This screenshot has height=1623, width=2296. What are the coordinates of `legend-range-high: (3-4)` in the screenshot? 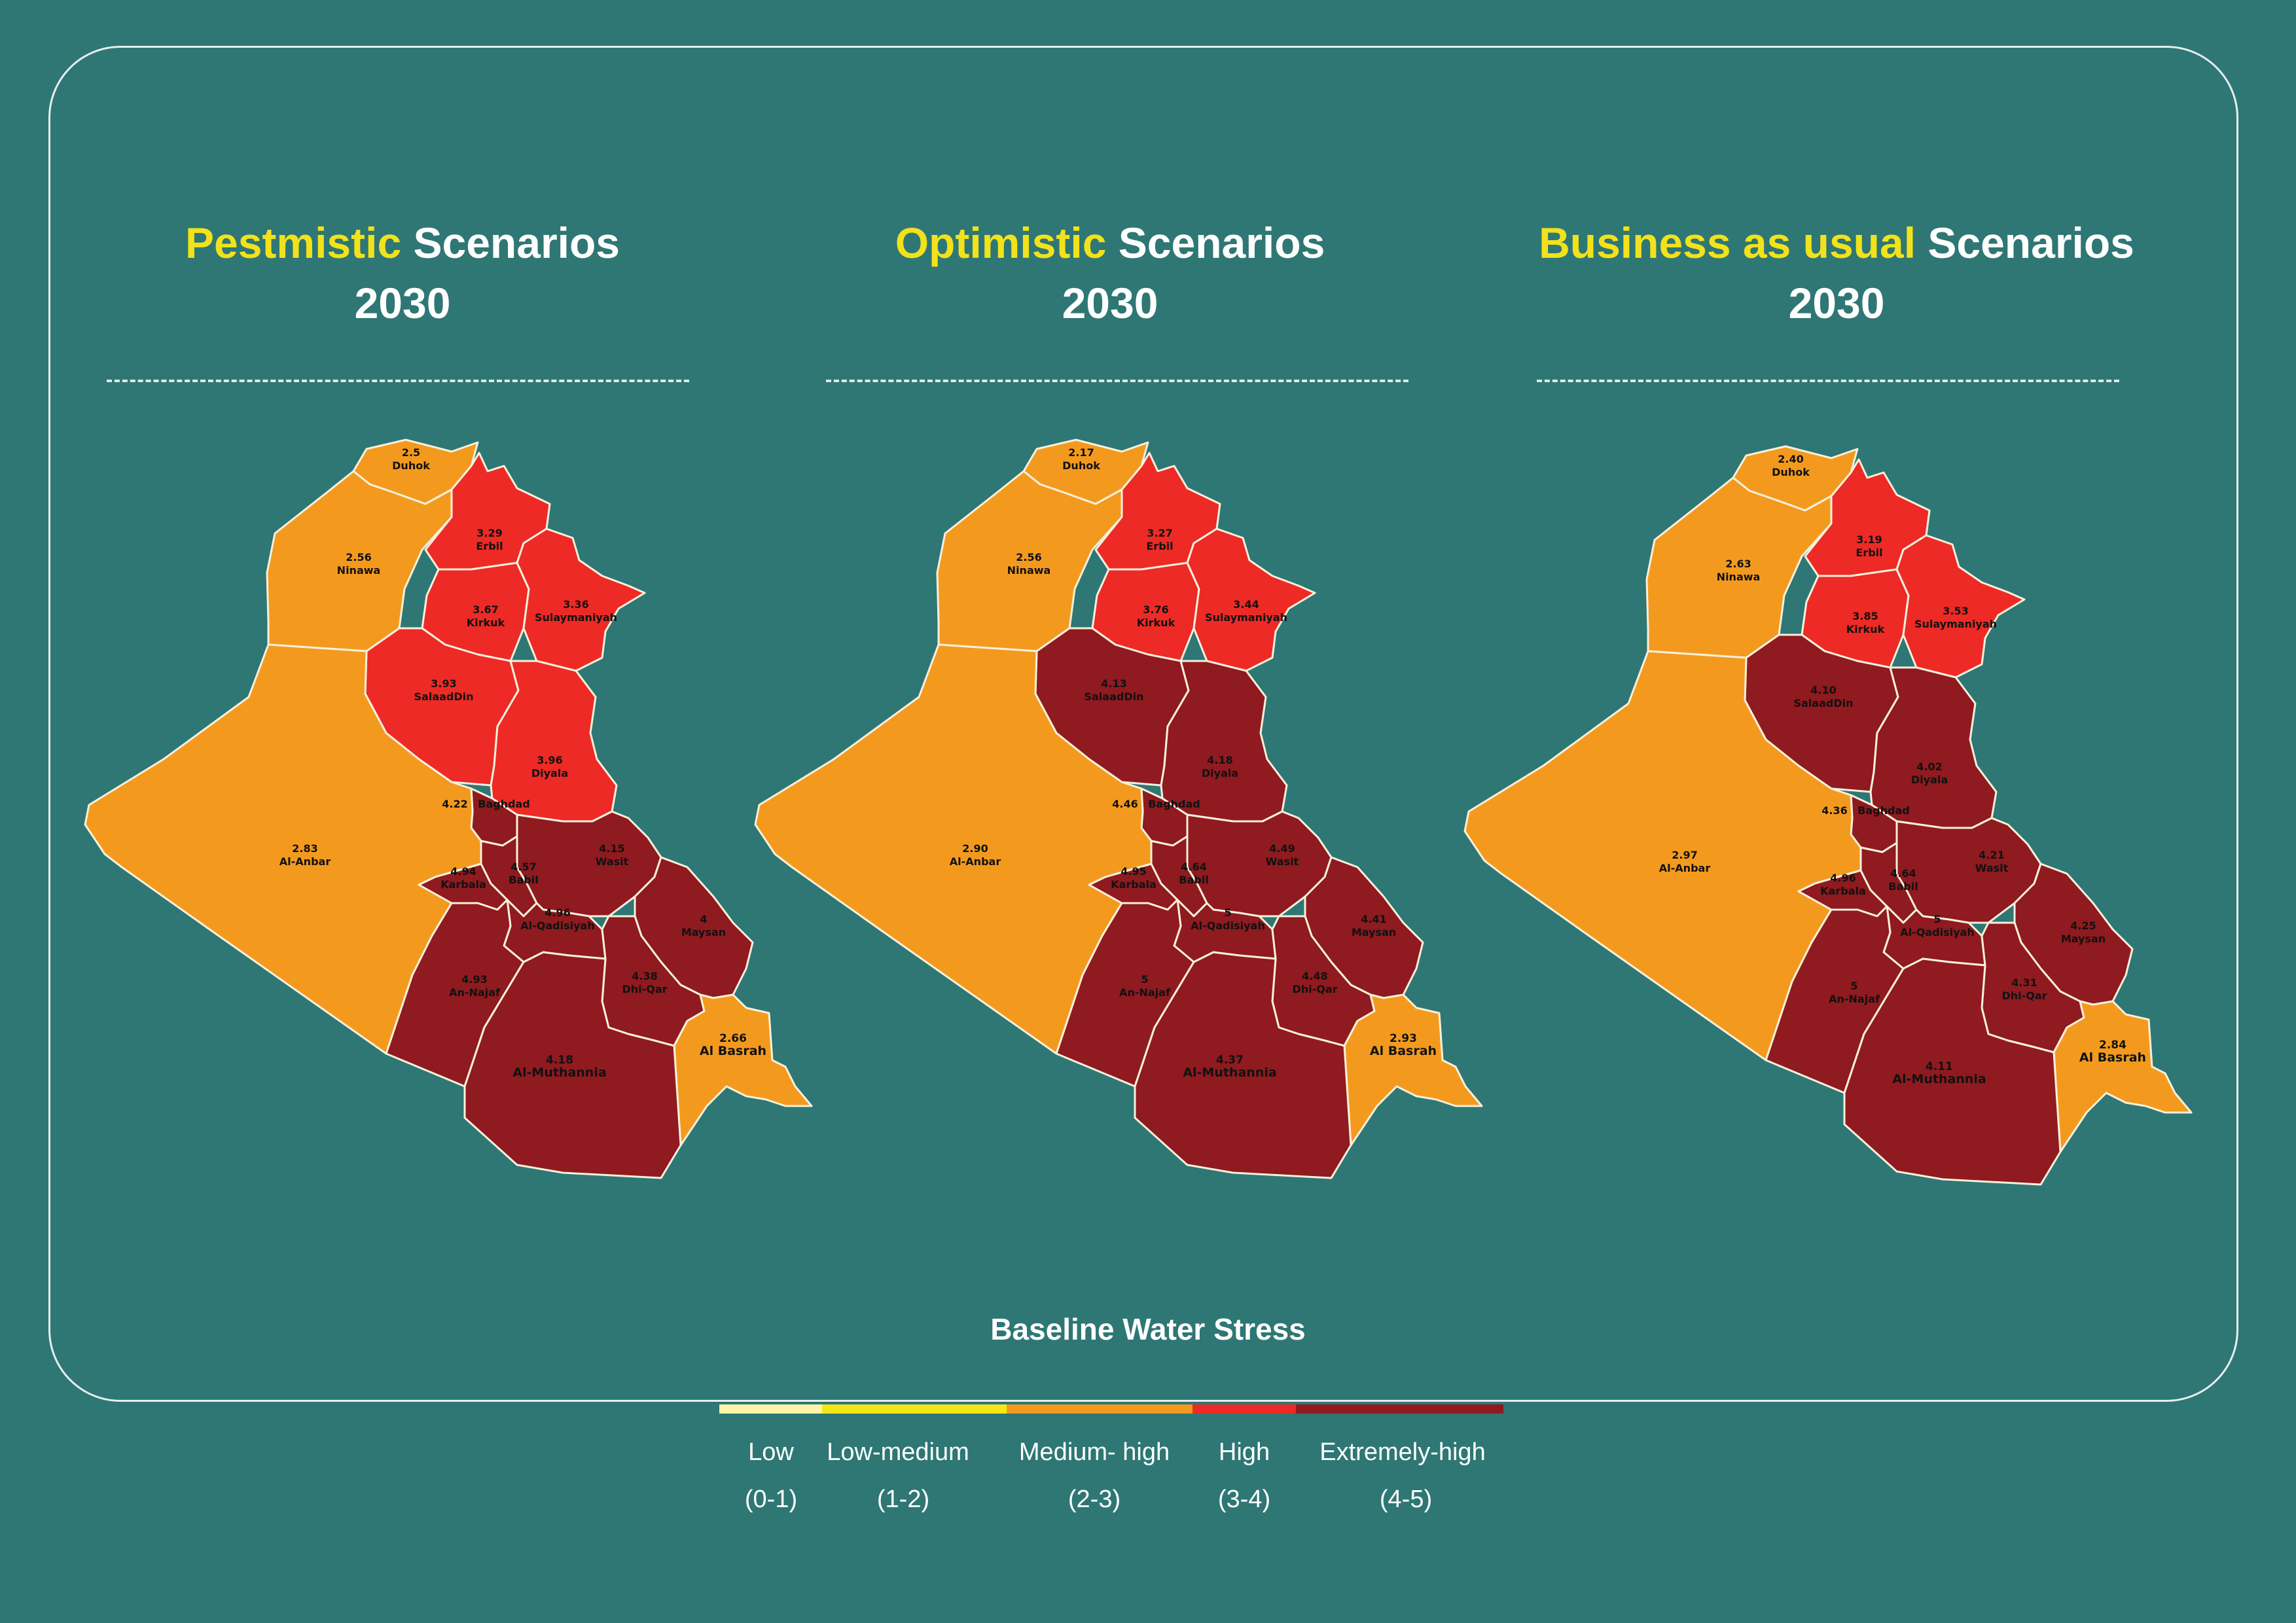 It's located at (1244, 1499).